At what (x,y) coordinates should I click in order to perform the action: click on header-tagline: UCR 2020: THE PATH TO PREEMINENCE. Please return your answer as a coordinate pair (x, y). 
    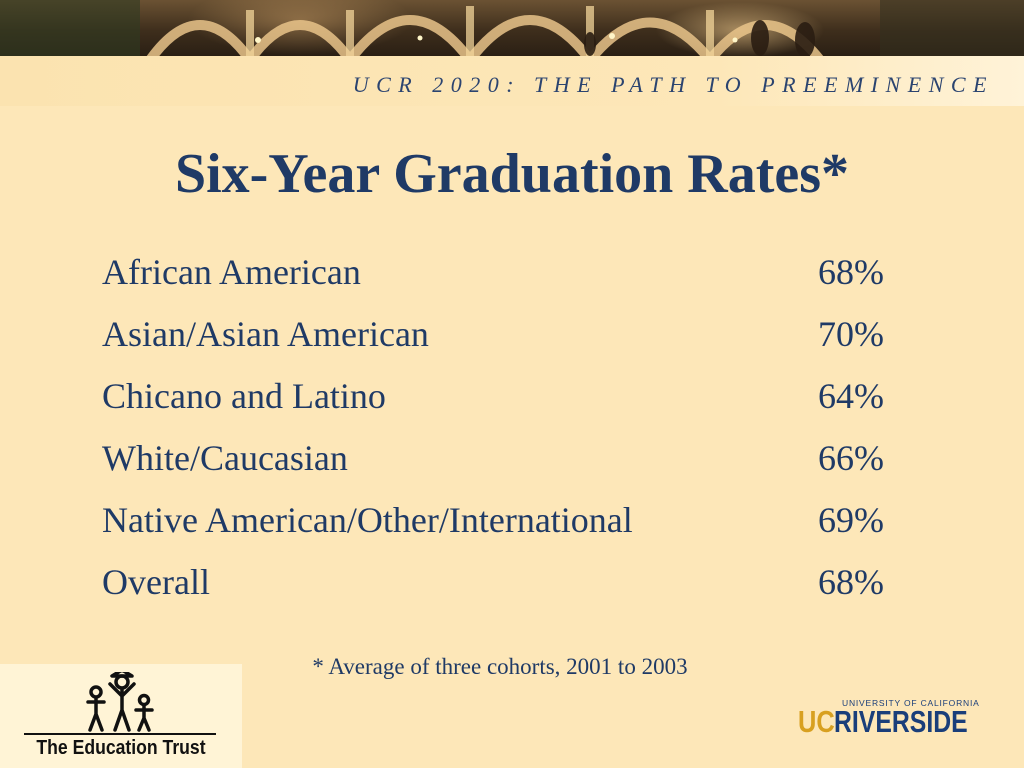
    Looking at the image, I should click on (673, 84).